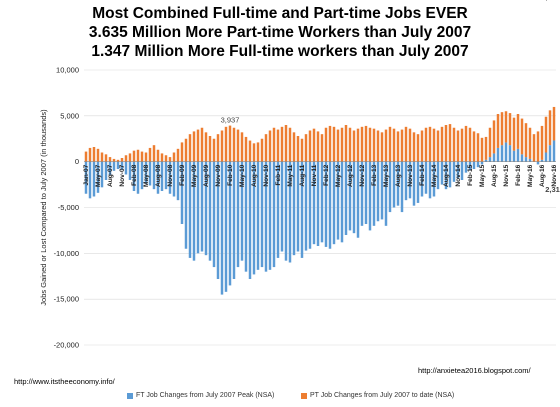 The height and width of the screenshot is (407, 560). I want to click on legend-item-ft: FT Job Changes from July 2007 Peak (NSA), so click(200, 395).